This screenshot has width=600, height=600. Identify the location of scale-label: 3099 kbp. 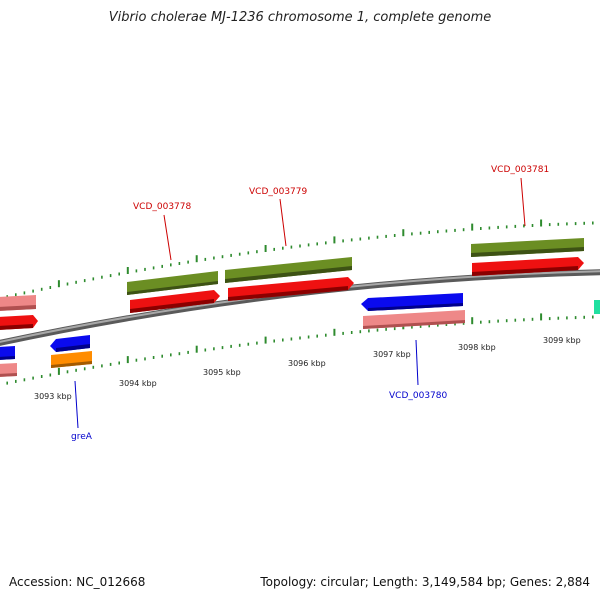
(562, 340).